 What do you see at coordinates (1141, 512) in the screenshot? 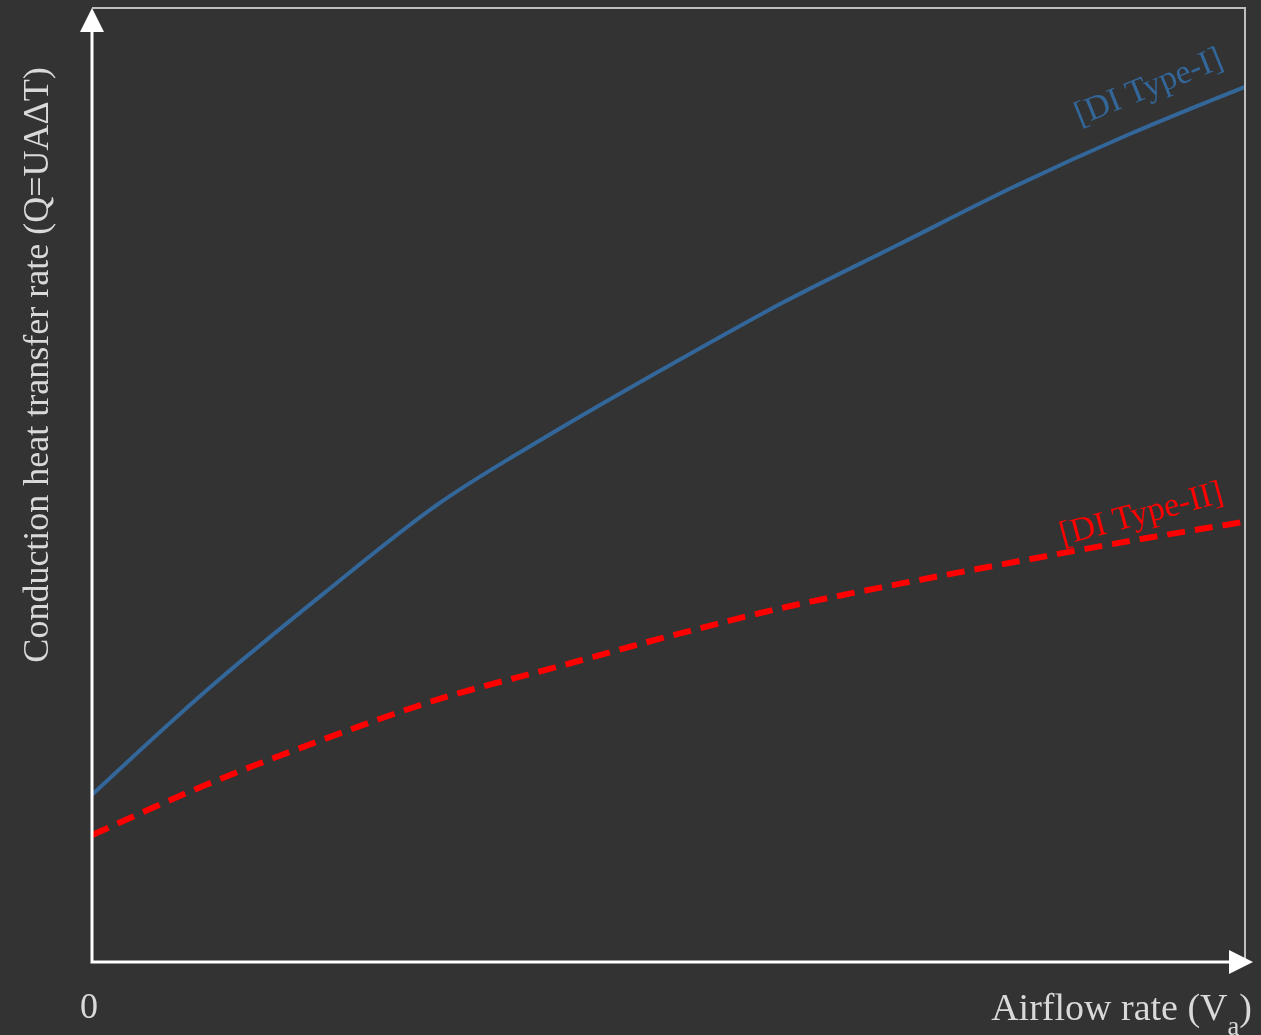
I see `text: [DI Type-II]` at bounding box center [1141, 512].